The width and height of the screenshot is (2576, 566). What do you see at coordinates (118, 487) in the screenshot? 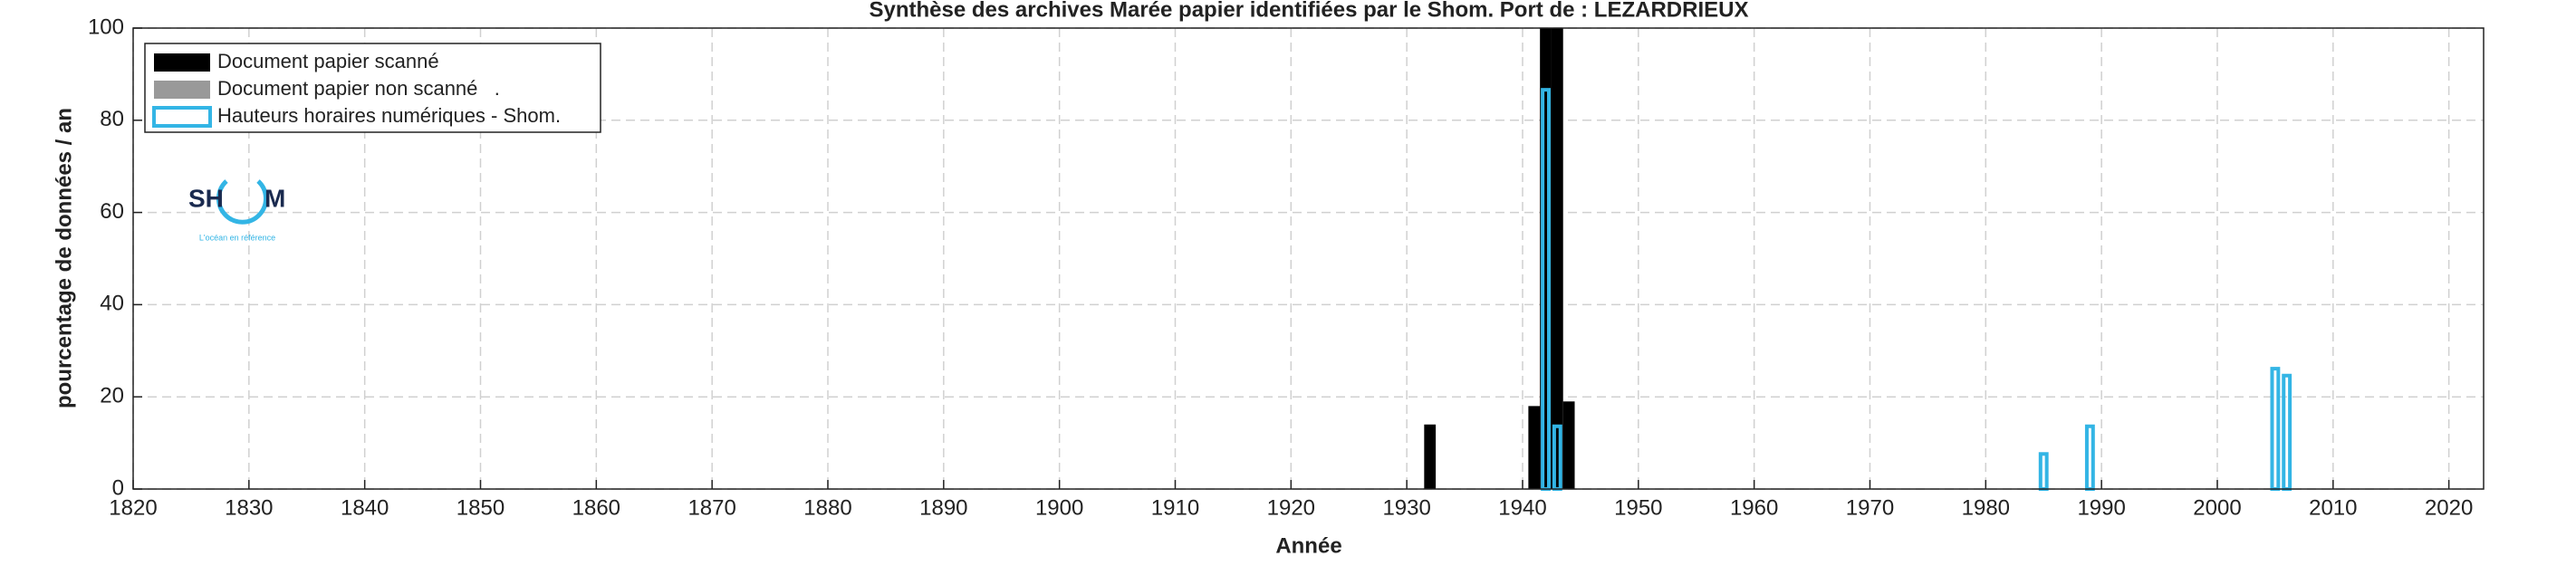
I see `y-tick-label: 0` at bounding box center [118, 487].